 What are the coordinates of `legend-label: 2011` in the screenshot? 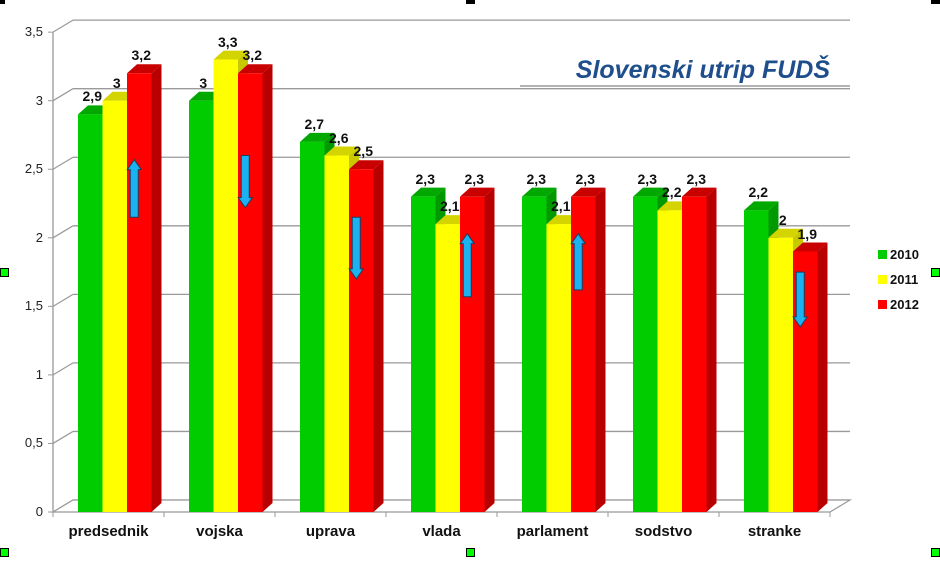 It's located at (904, 279).